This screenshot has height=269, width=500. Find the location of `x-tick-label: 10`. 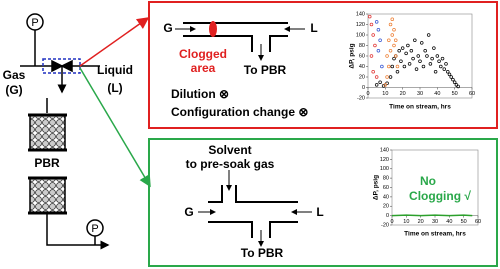

x-tick-label: 10 is located at coordinates (385, 94).